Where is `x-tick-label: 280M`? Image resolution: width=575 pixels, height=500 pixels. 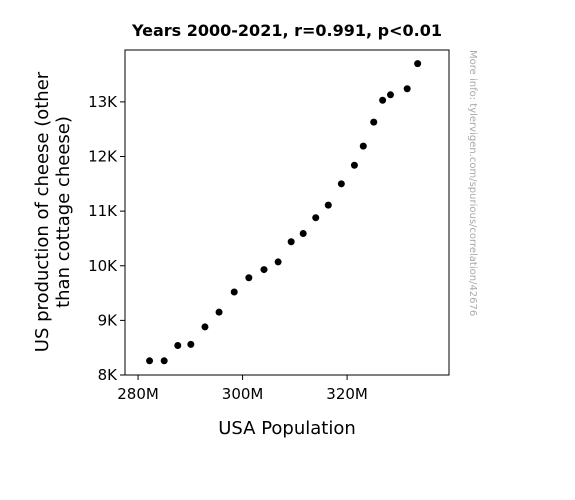 x-tick-label: 280M is located at coordinates (138, 394).